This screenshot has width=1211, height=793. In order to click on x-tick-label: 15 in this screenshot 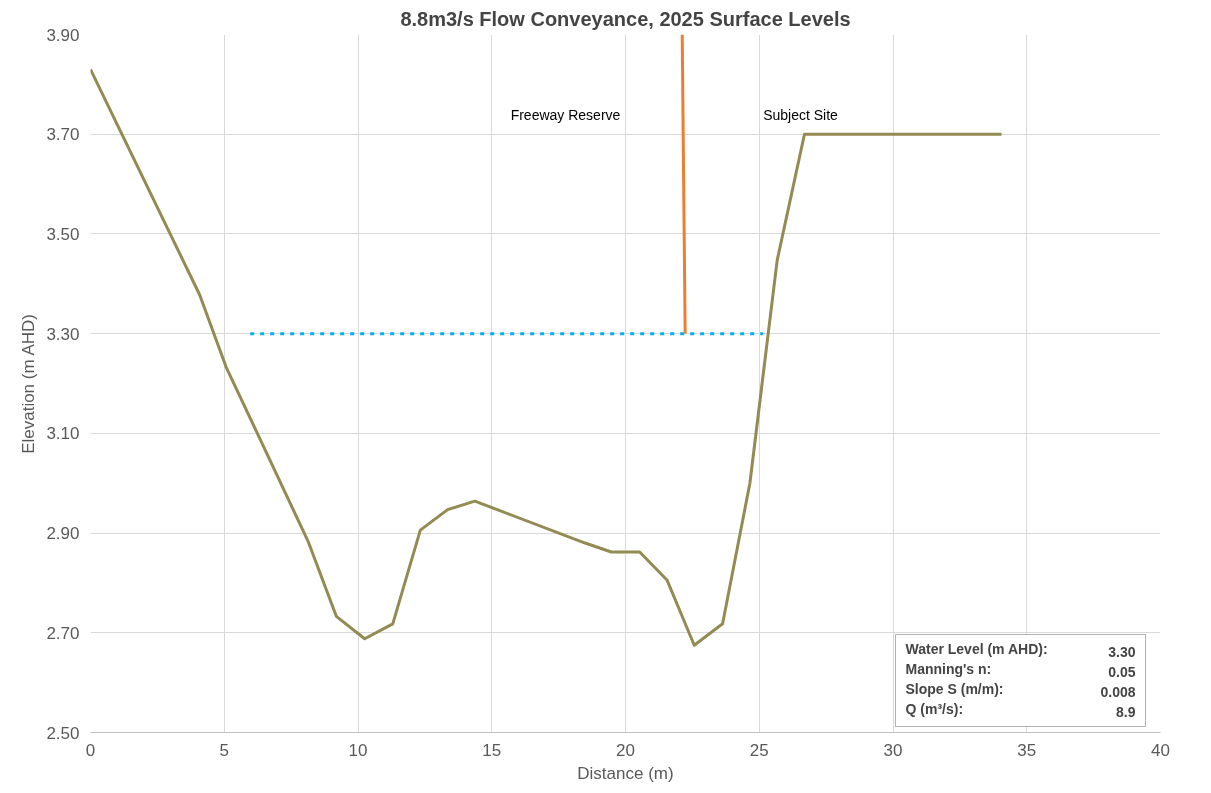, I will do `click(492, 750)`.